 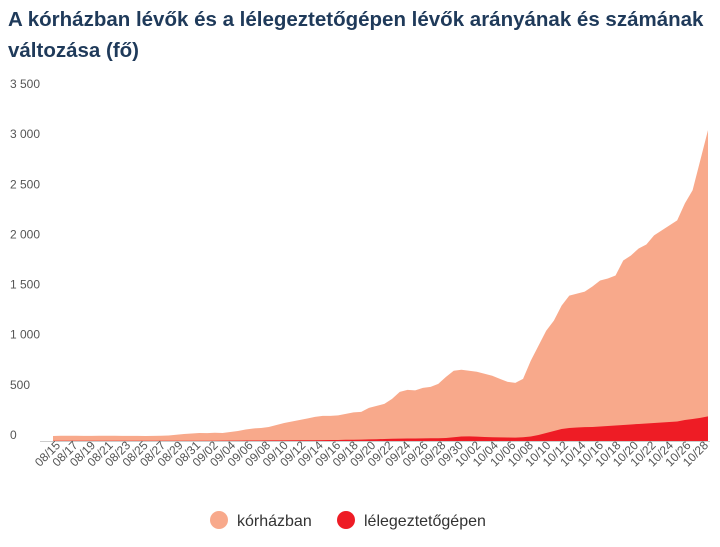 What do you see at coordinates (25, 134) in the screenshot?
I see `y-tick-label: 3 000` at bounding box center [25, 134].